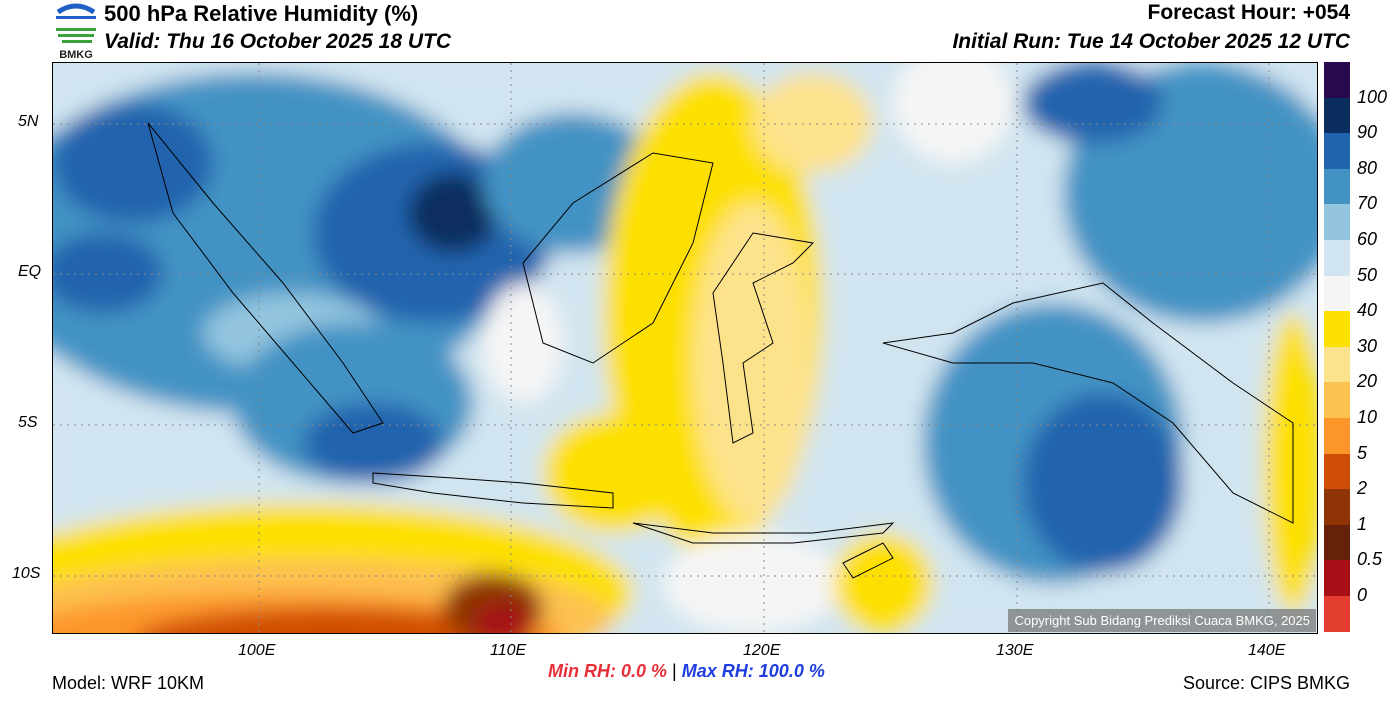  Describe the element at coordinates (30, 271) in the screenshot. I see `lat-label: EQ` at that location.